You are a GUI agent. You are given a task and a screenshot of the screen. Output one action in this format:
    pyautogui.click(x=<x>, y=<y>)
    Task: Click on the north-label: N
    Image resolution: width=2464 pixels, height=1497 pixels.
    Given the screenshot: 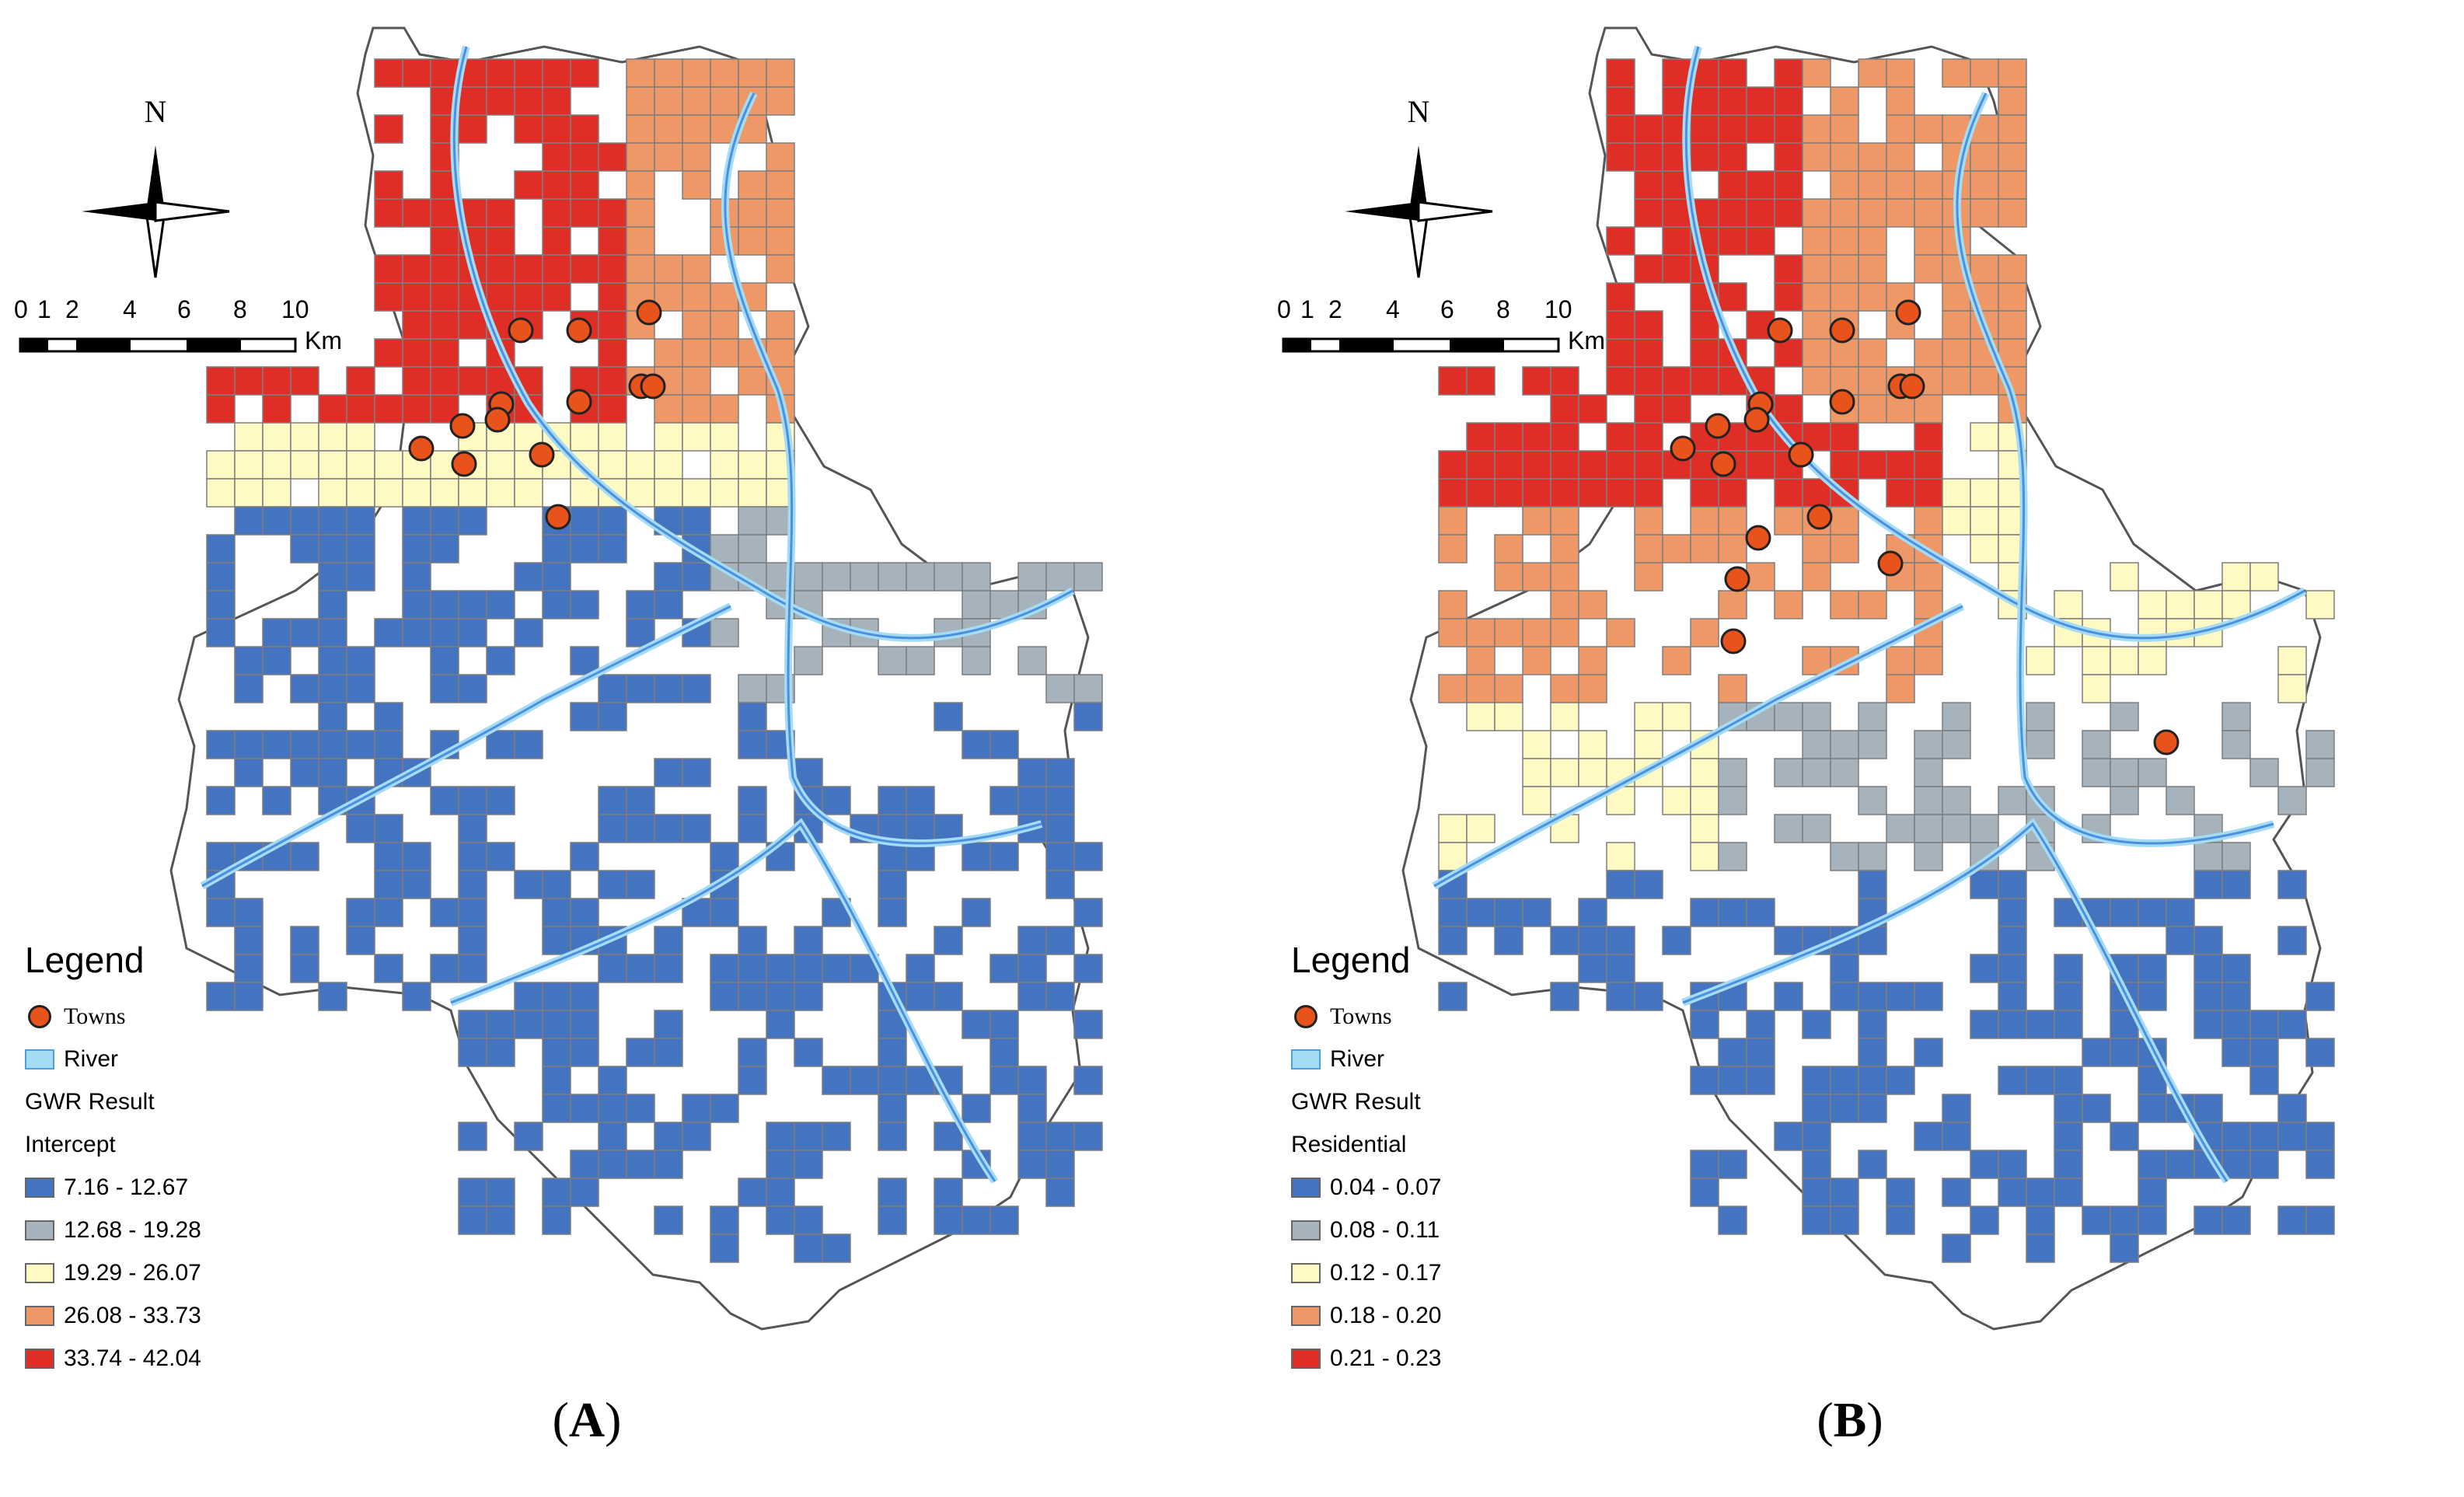 What is the action you would take?
    pyautogui.click(x=1418, y=112)
    